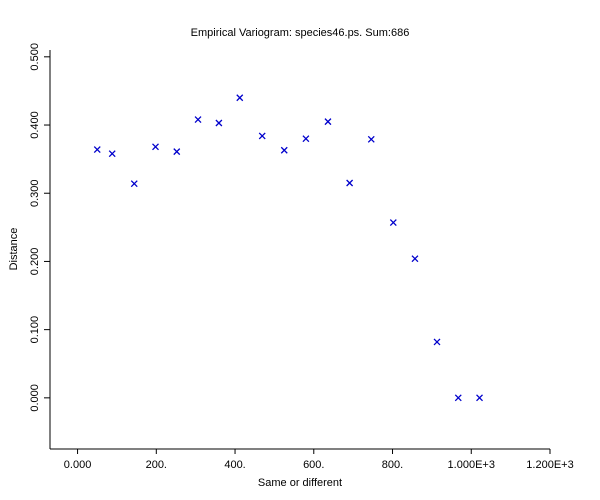 This screenshot has height=500, width=600. What do you see at coordinates (35, 398) in the screenshot?
I see `y-tick-label: 0.000` at bounding box center [35, 398].